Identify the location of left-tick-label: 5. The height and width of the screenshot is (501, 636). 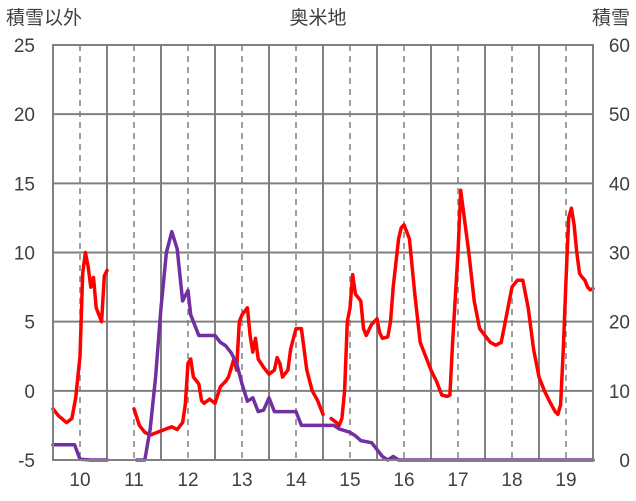
(29, 323).